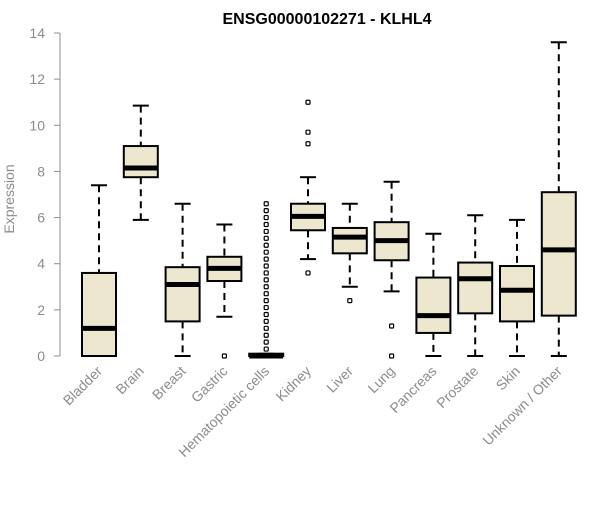 This screenshot has width=600, height=505. I want to click on y-tick-label: 14, so click(37, 33).